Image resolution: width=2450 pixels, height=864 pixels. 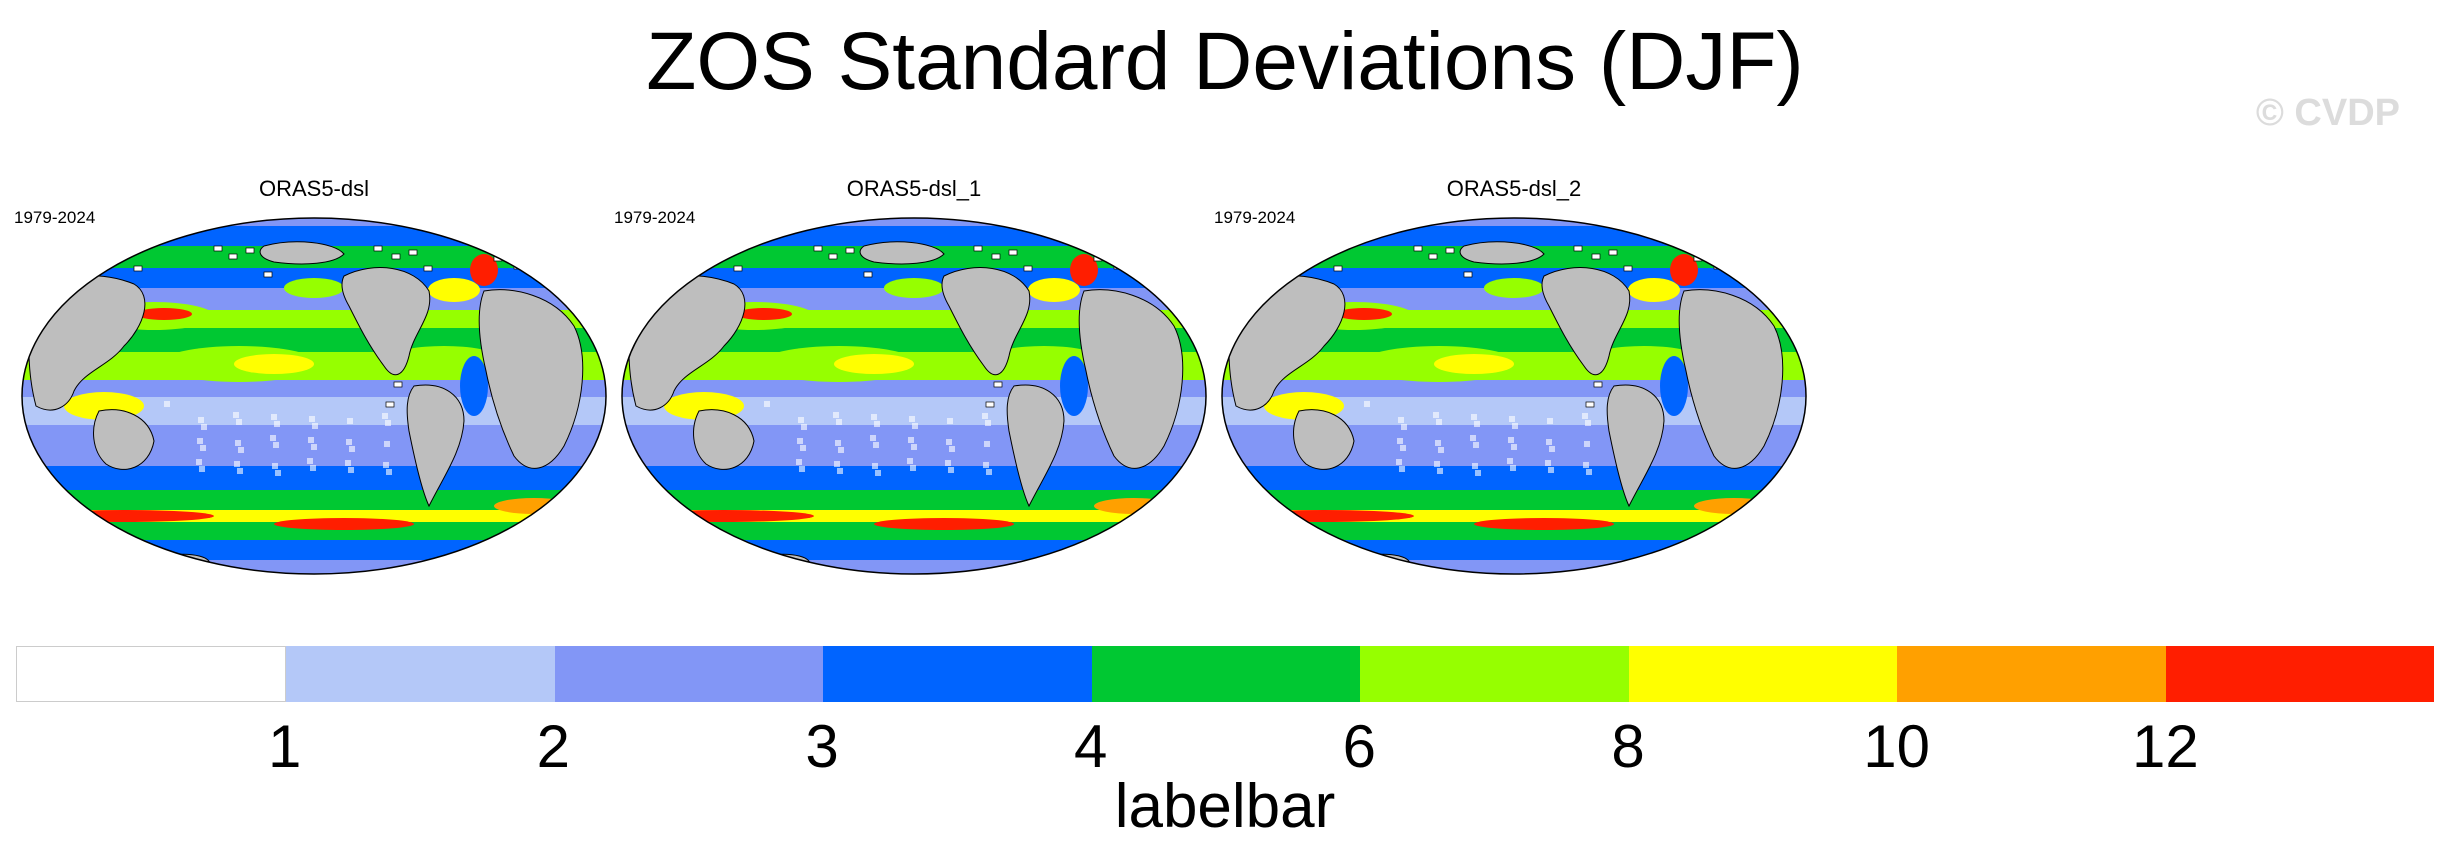 What do you see at coordinates (1090, 746) in the screenshot?
I see `colorbar-tick-label: 4` at bounding box center [1090, 746].